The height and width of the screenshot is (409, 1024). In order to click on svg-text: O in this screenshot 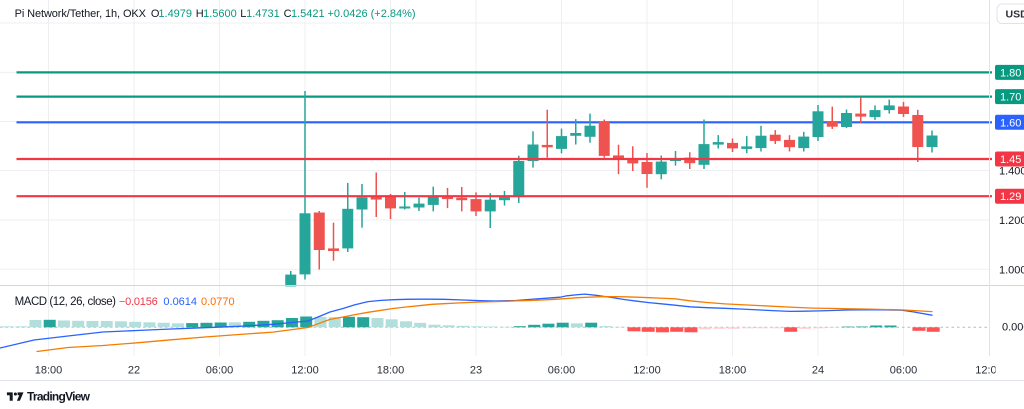, I will do `click(155, 14)`.